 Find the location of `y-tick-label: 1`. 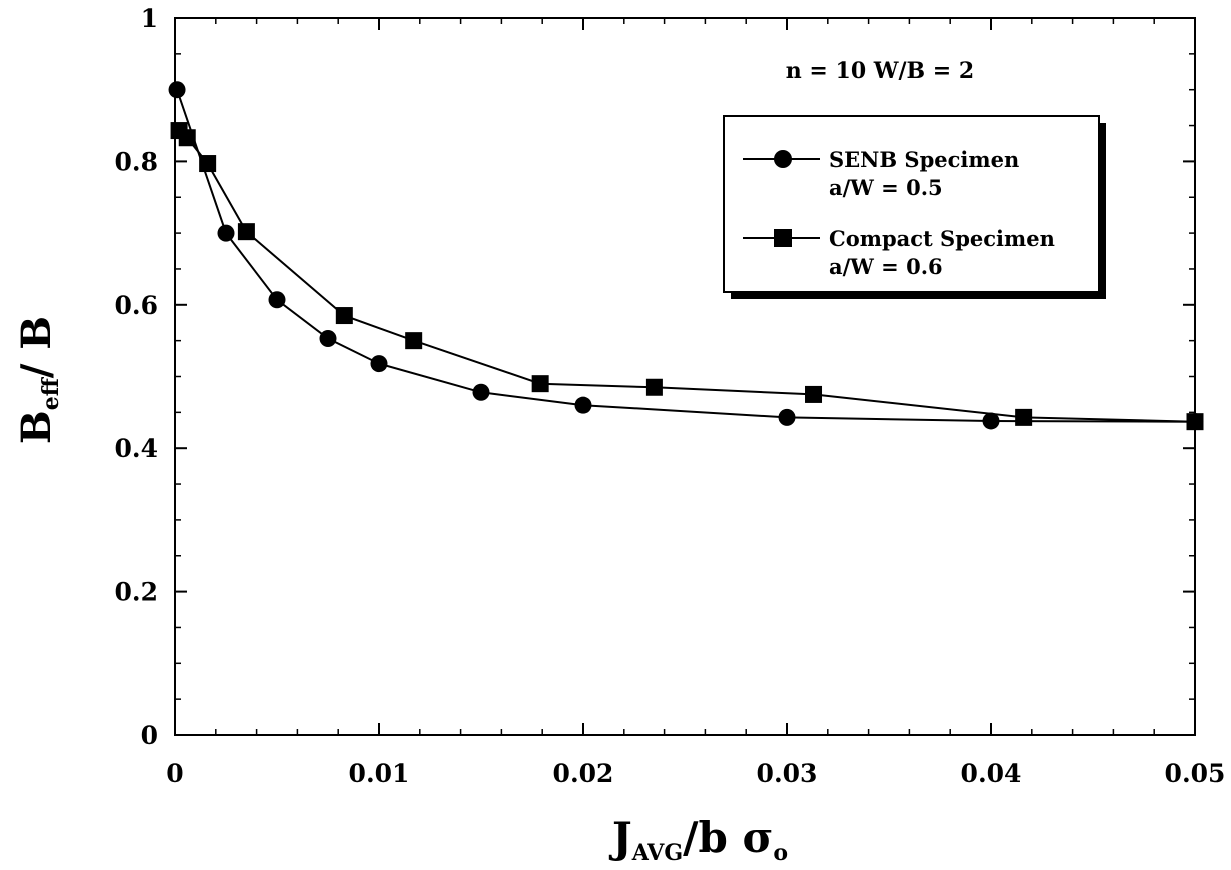

y-tick-label: 1 is located at coordinates (149, 18).